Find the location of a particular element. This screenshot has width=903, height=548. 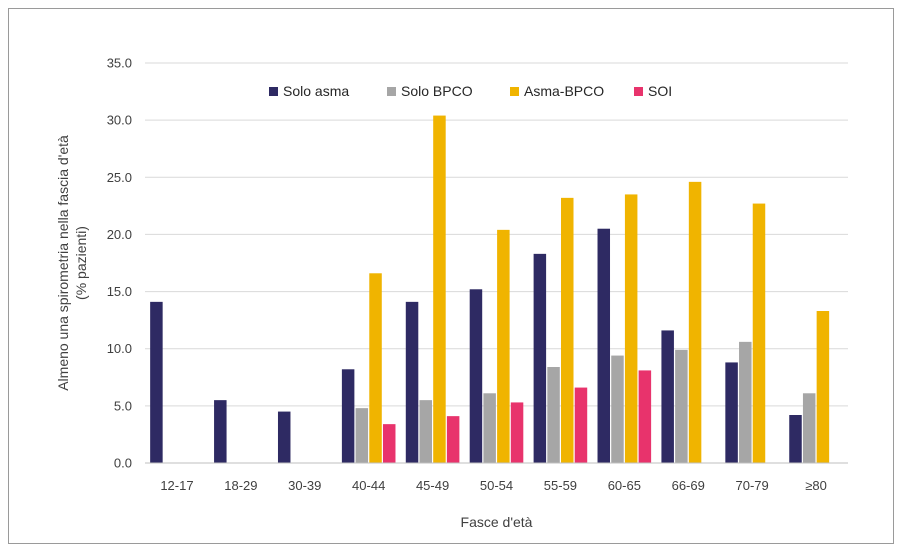

x-tick-label: 50-54 is located at coordinates (496, 485).